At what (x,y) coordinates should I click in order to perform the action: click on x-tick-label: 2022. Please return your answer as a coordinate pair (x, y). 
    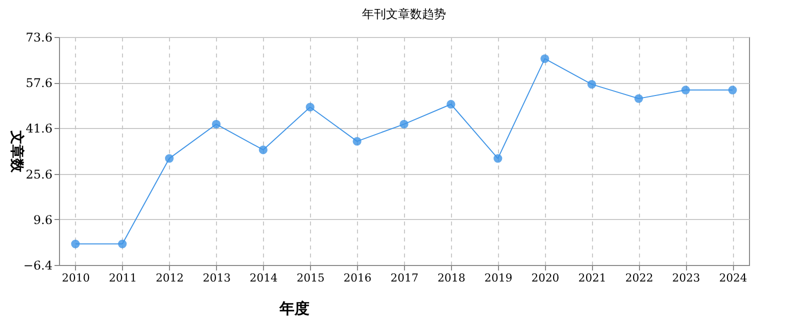
    Looking at the image, I should click on (639, 278).